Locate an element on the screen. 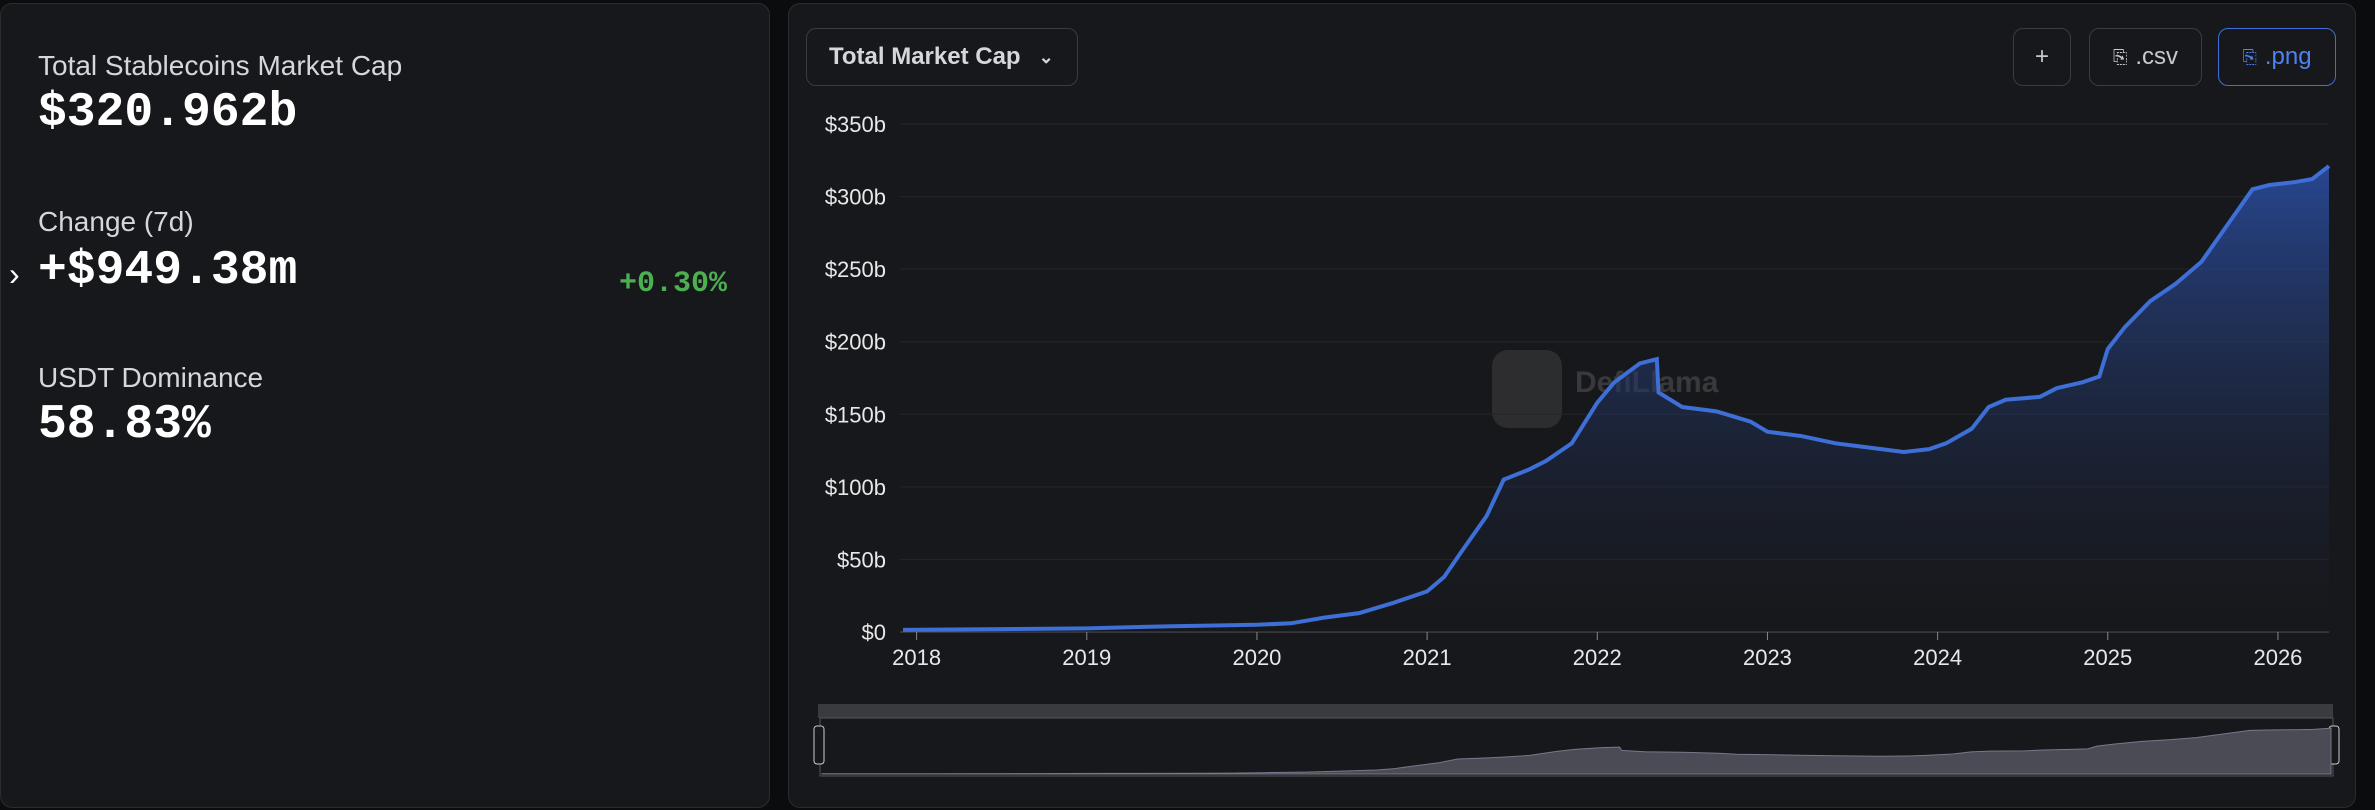 The width and height of the screenshot is (2375, 810). dominance-label: USDT Dominance is located at coordinates (151, 377).